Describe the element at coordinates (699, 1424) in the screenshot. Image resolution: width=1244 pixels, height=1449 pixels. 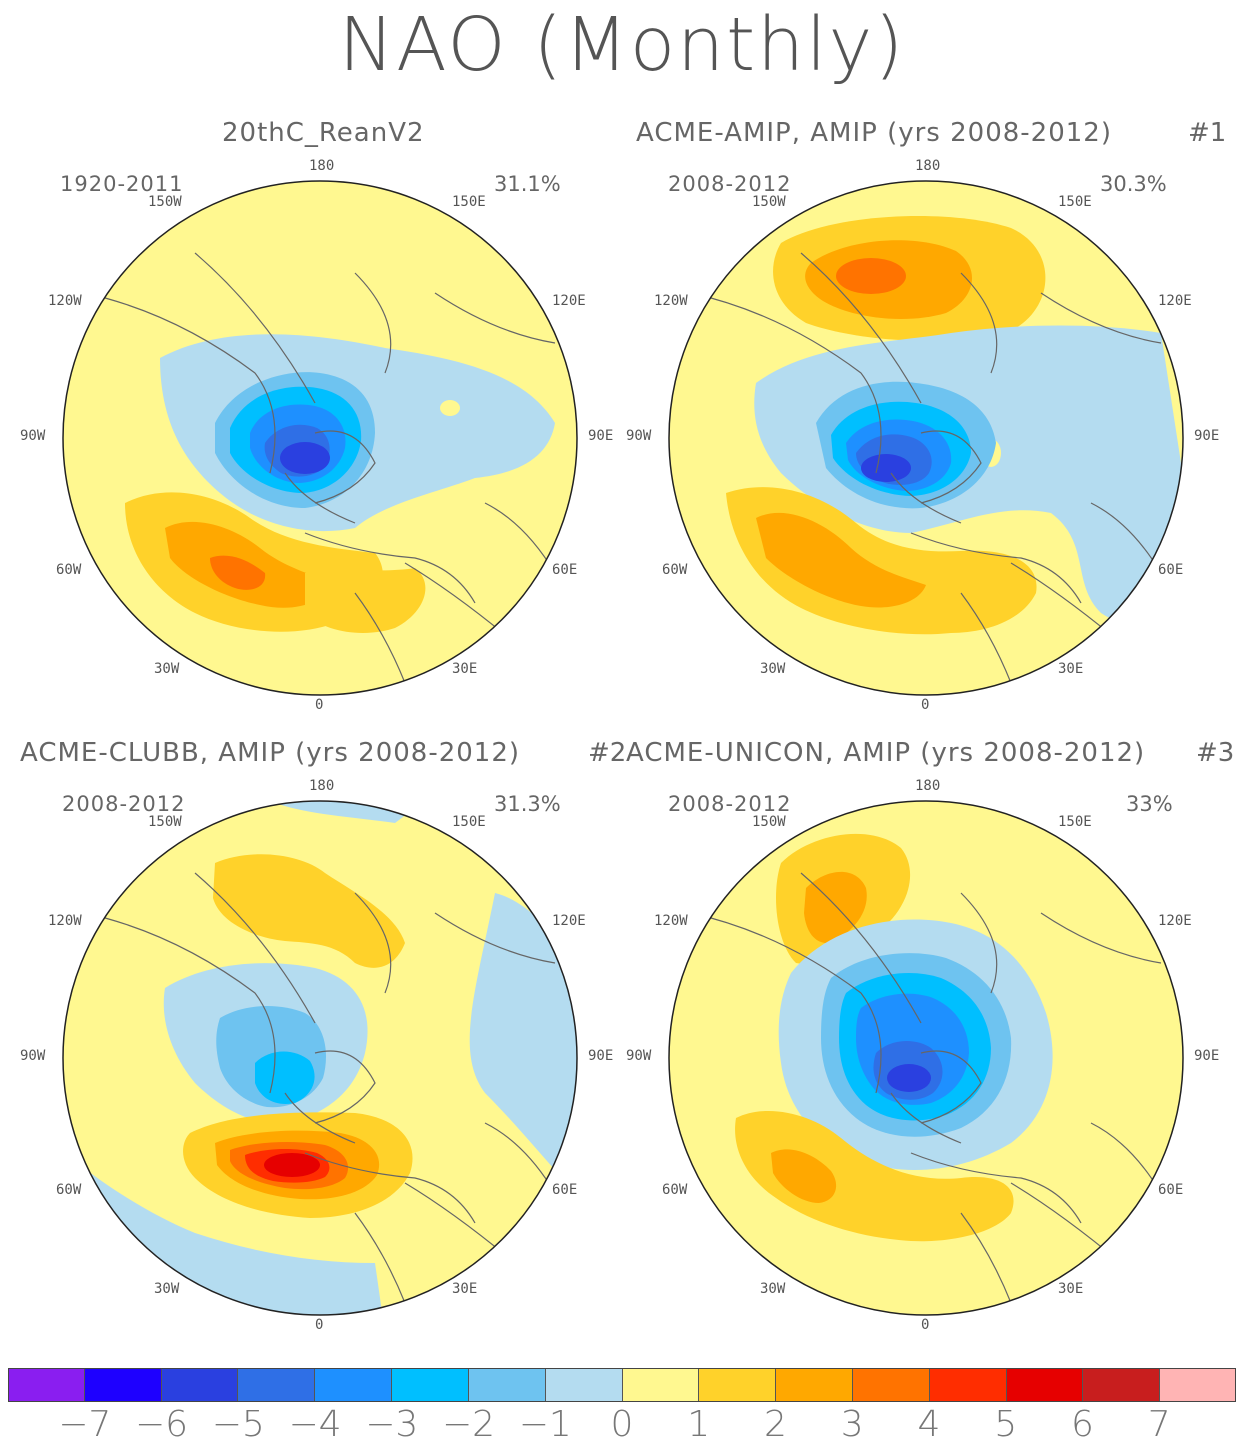
I see `colorbar-tick-label: 1` at that location.